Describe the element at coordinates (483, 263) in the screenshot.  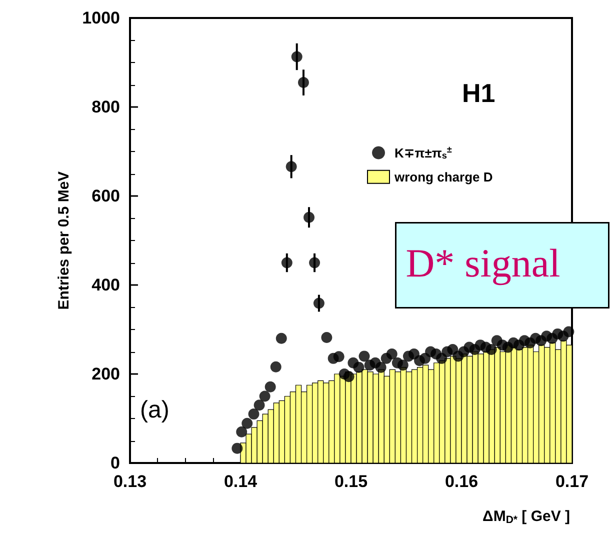
I see `annotation: D* signal` at that location.